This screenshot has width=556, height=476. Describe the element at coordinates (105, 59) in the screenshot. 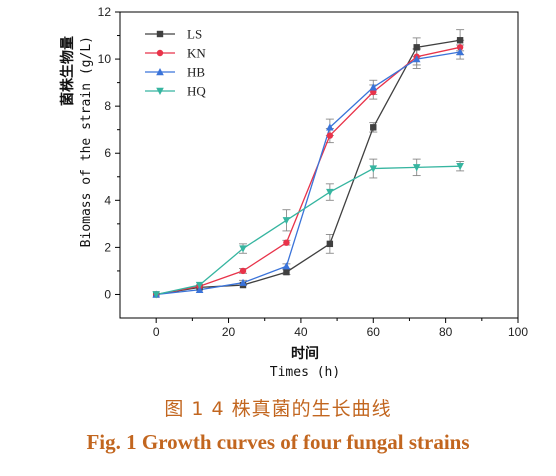

I see `y-tick-label: 10` at that location.